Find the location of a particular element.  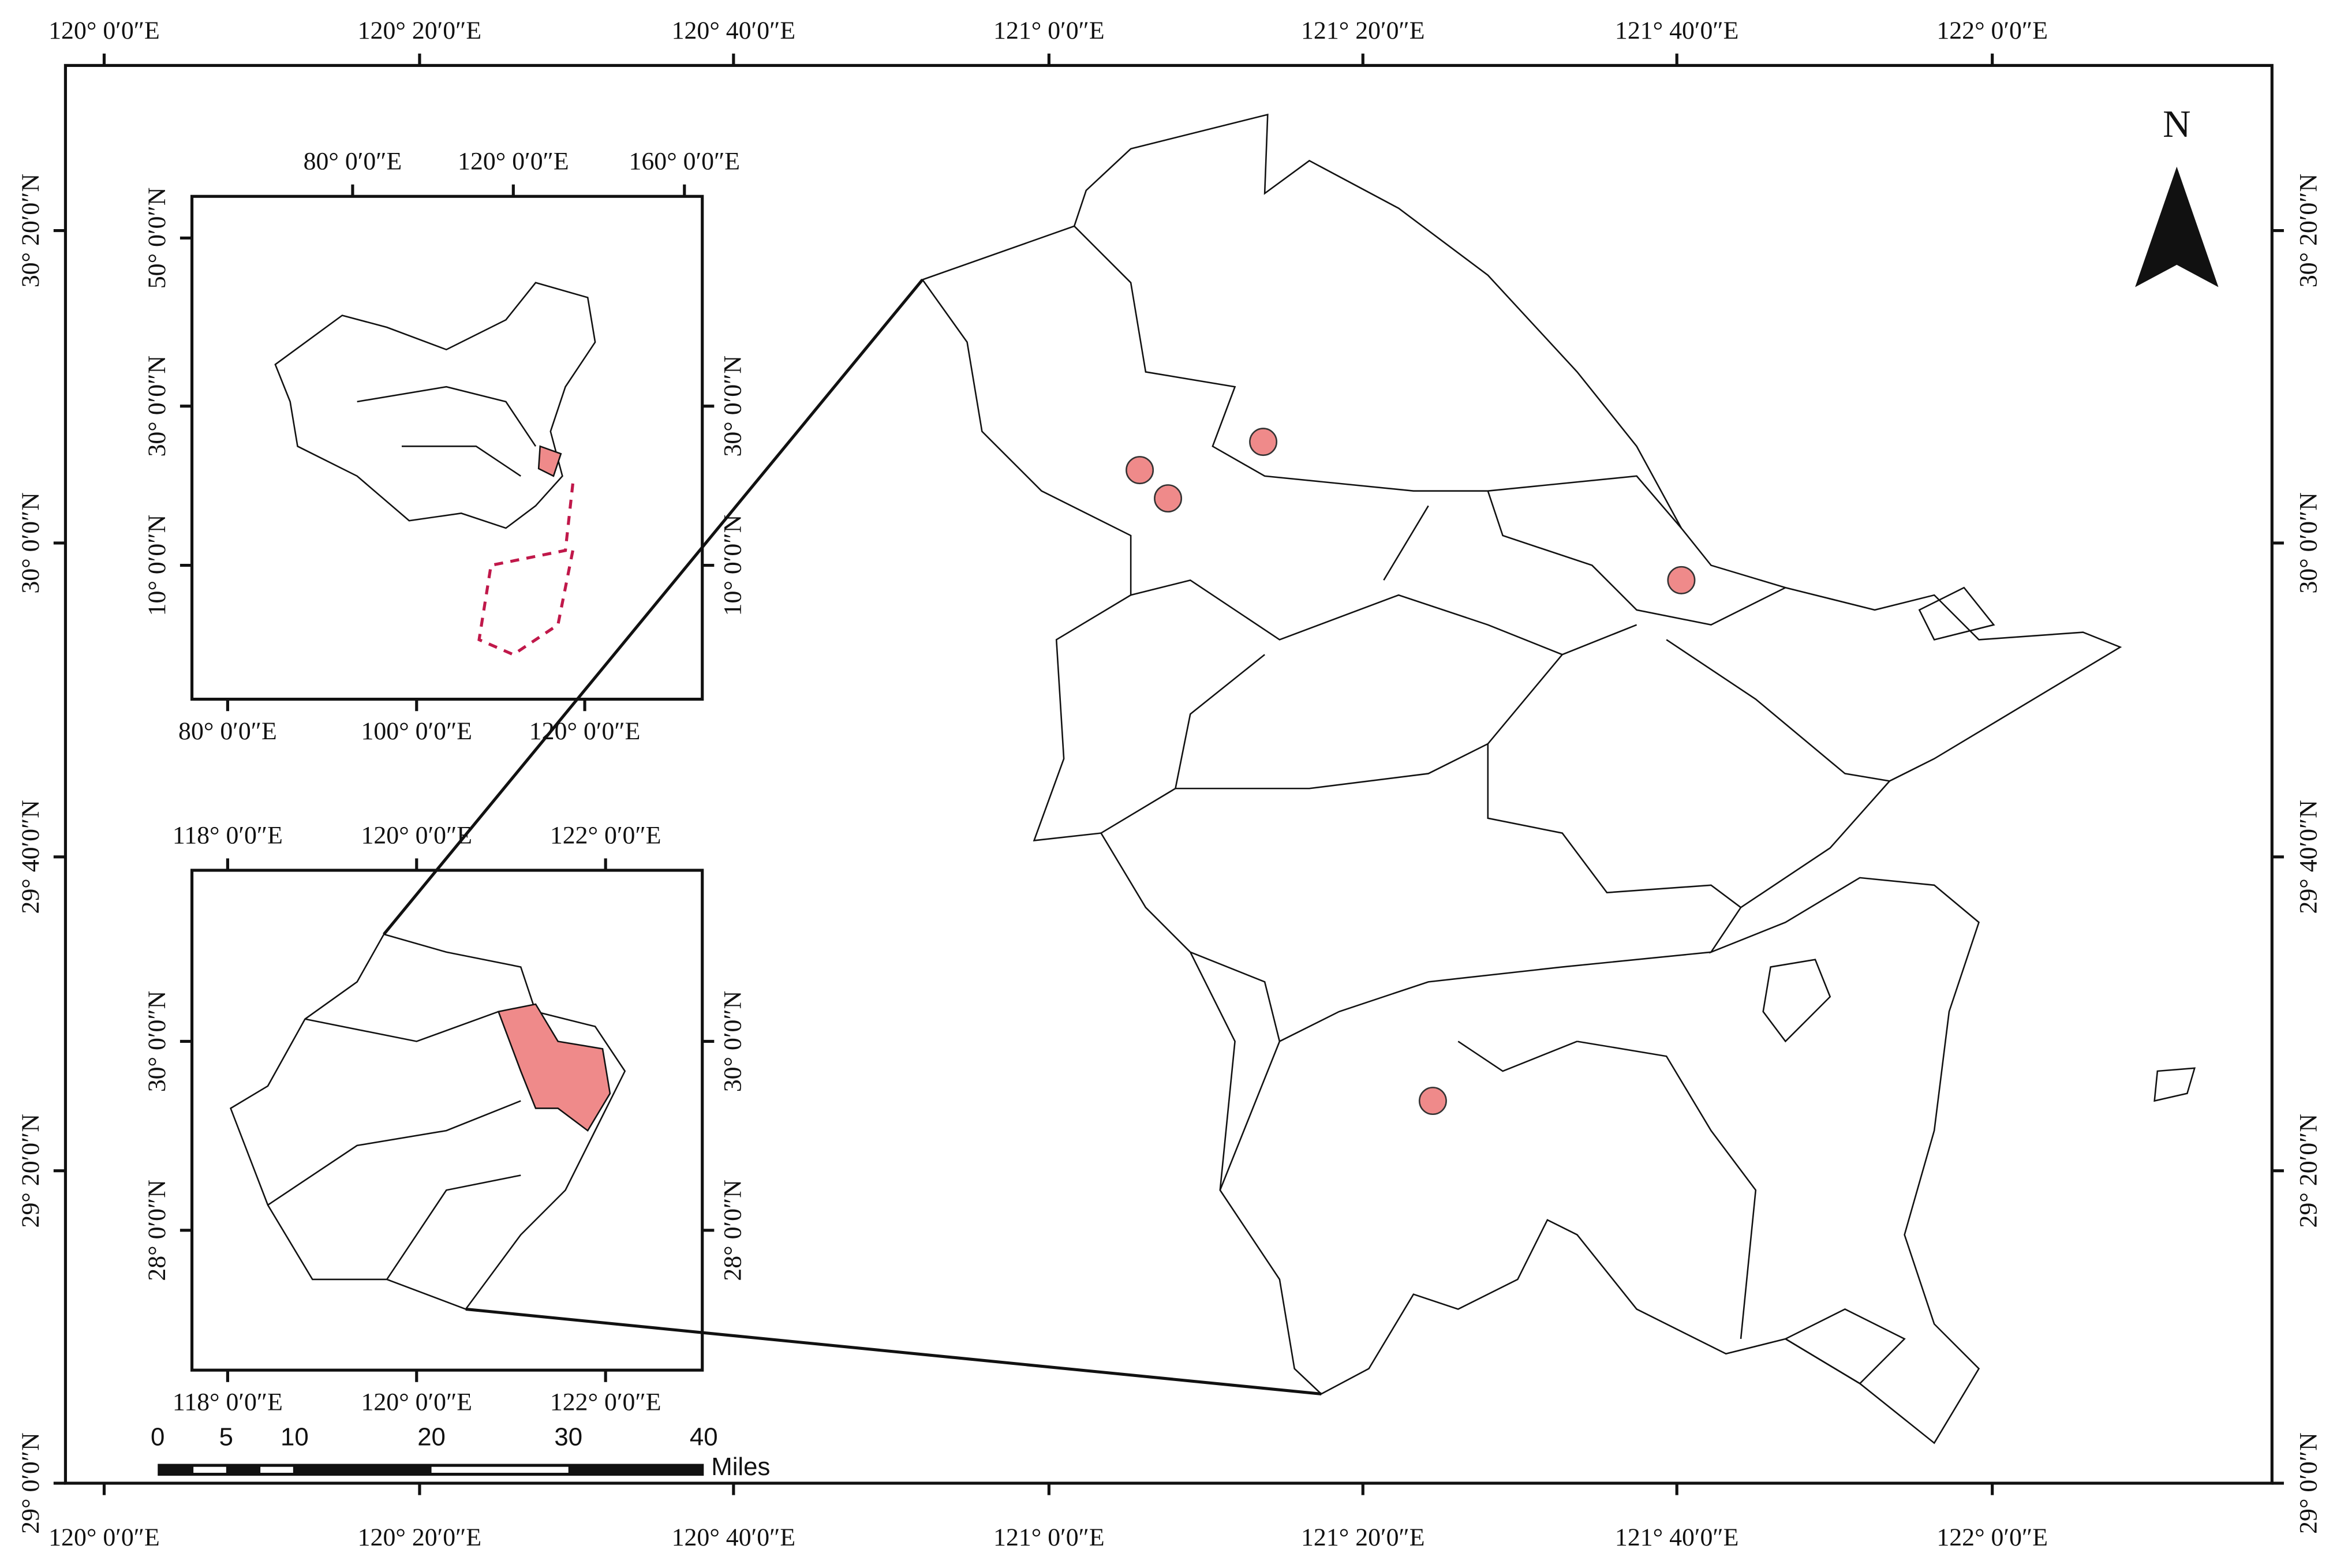

tick-label: 50° 0′0″N is located at coordinates (157, 238).